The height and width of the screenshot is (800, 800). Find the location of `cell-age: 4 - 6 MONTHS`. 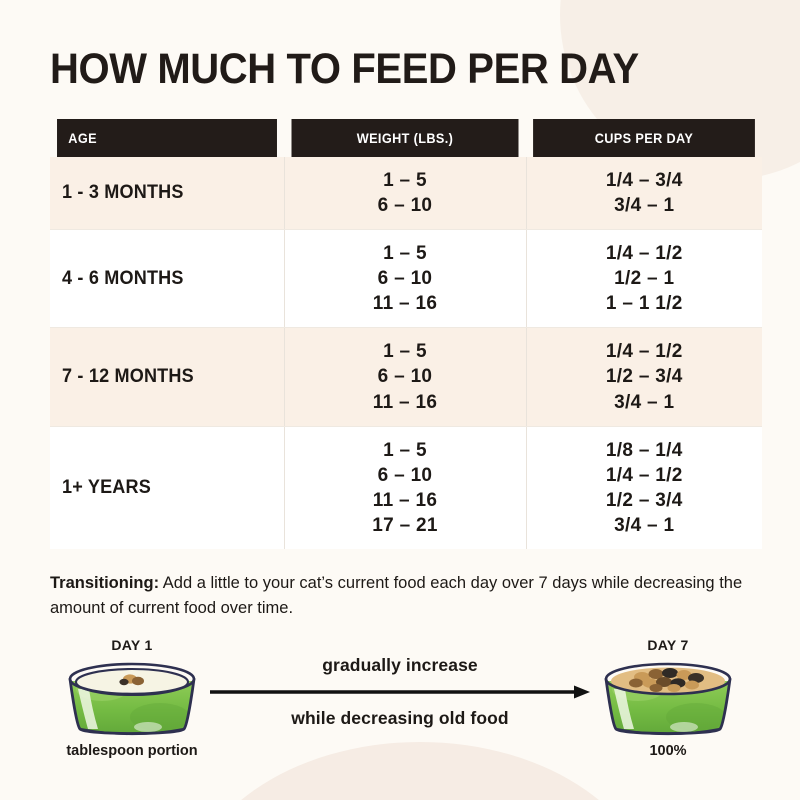

cell-age: 4 - 6 MONTHS is located at coordinates (167, 279).